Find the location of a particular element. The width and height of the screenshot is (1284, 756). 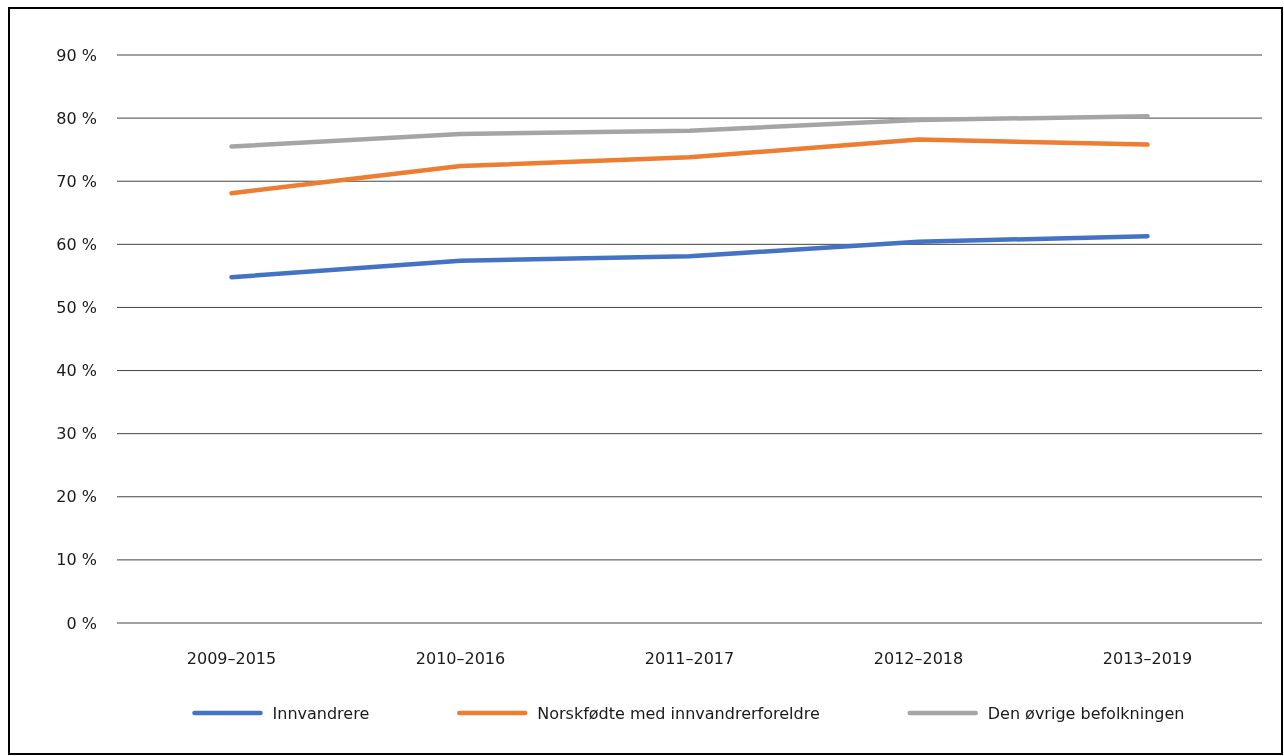

y-tick-label: 40 % is located at coordinates (76, 371).